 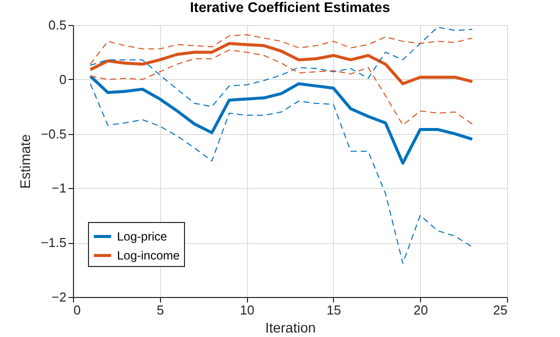 What do you see at coordinates (24, 161) in the screenshot?
I see `y-axis-title: Estimate` at bounding box center [24, 161].